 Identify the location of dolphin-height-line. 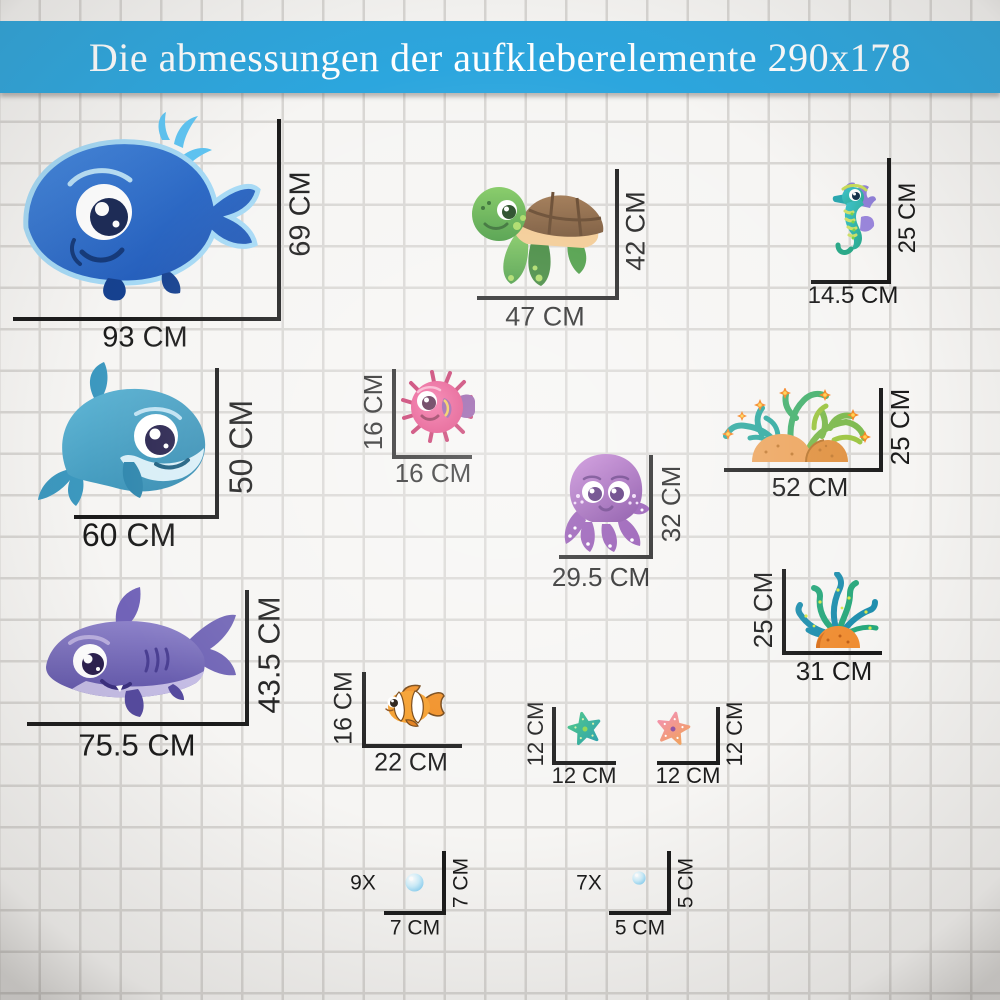
(217, 443).